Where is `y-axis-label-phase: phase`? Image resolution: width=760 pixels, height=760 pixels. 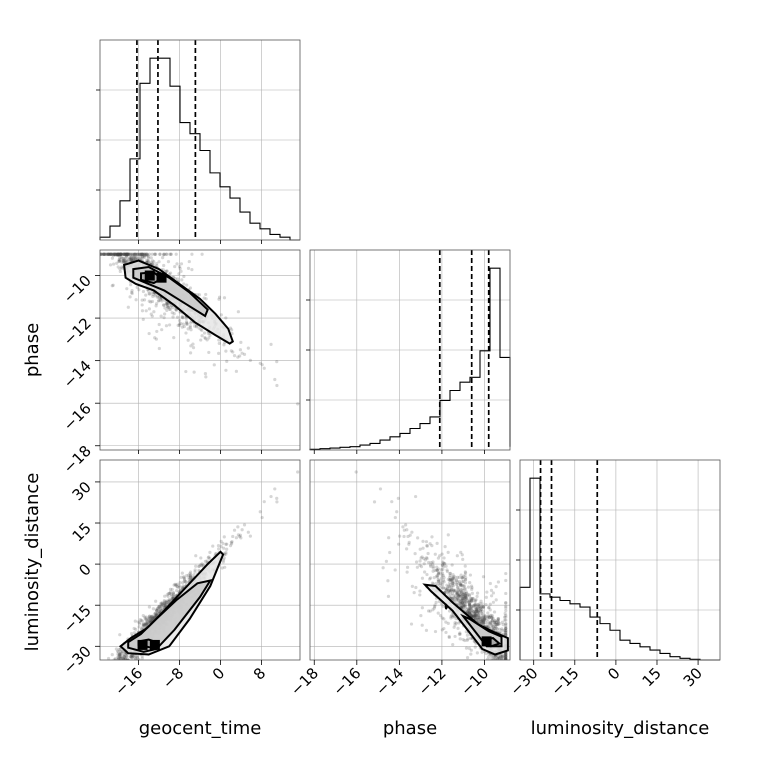 y-axis-label-phase: phase is located at coordinates (32, 350).